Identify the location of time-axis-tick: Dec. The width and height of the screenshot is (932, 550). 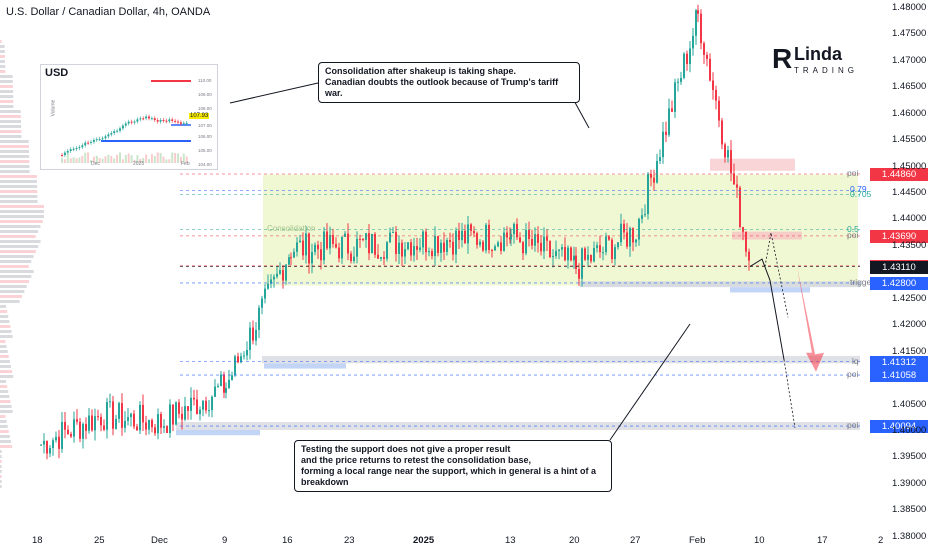
(159, 540).